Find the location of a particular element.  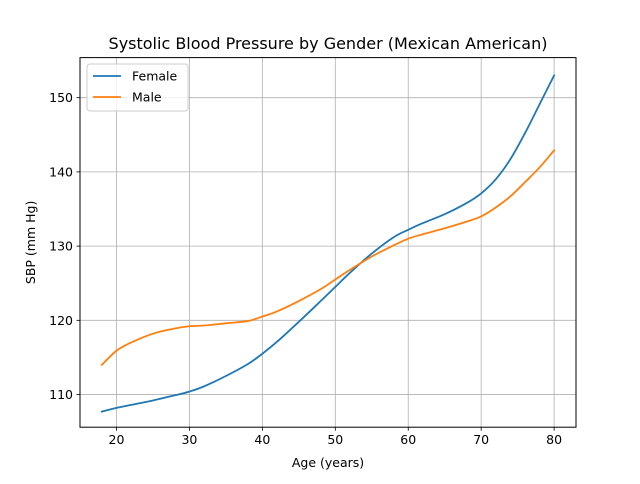

y-tick-label: 120 is located at coordinates (61, 320).